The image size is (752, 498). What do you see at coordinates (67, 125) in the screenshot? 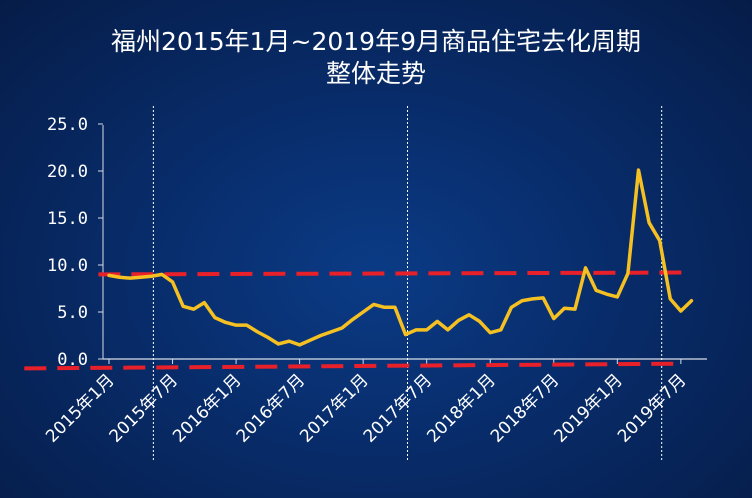
I see `y-tick-label: 25.0` at bounding box center [67, 125].